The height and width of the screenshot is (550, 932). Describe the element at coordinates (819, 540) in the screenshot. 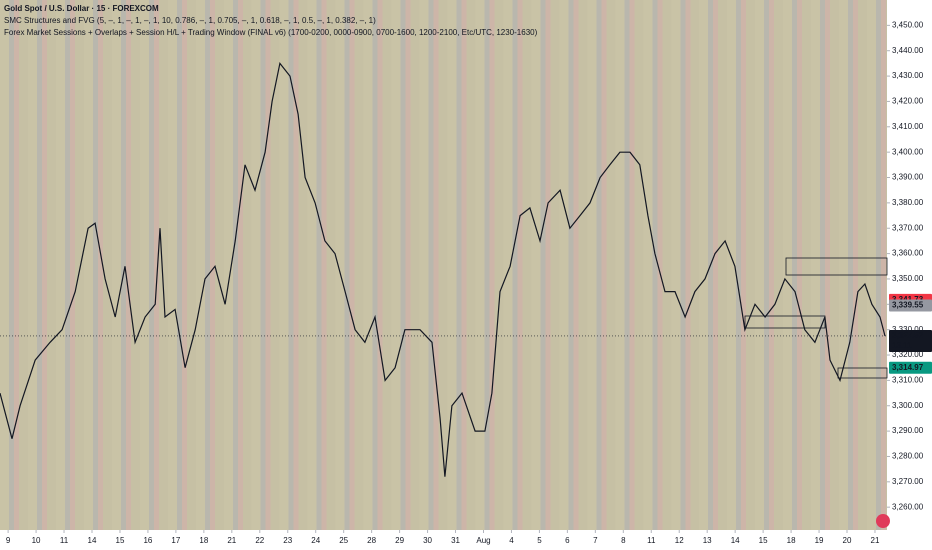

I see `x-tick-label: 19` at that location.